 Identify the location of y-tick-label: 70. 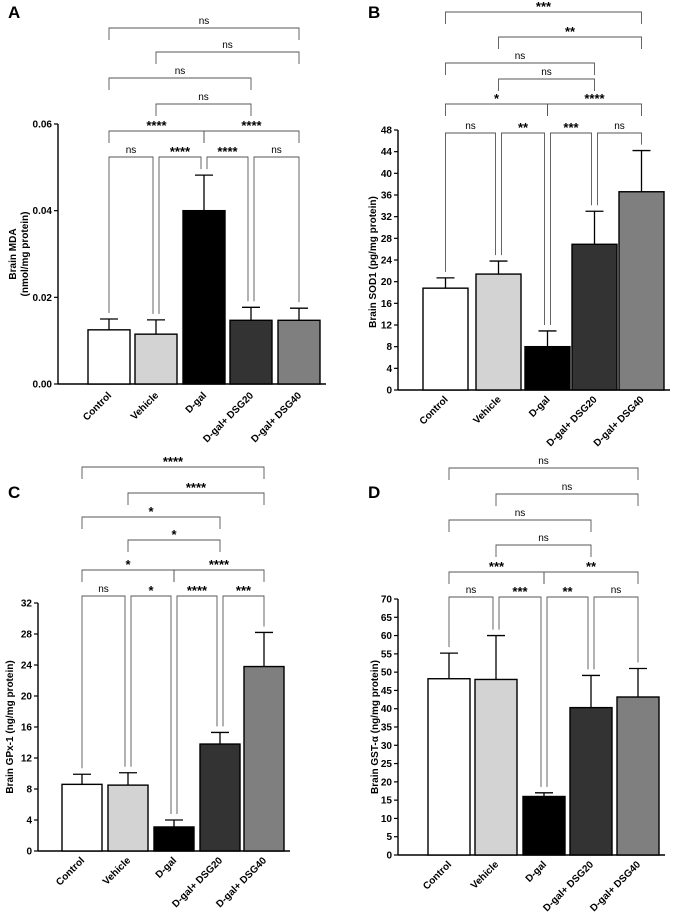
(387, 600).